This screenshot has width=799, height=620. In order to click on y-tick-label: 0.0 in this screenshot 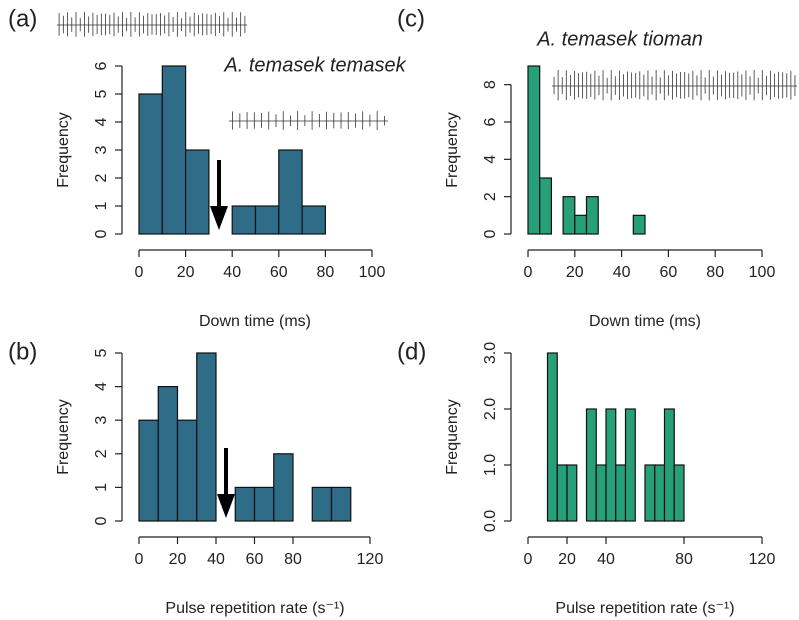, I will do `click(490, 521)`.